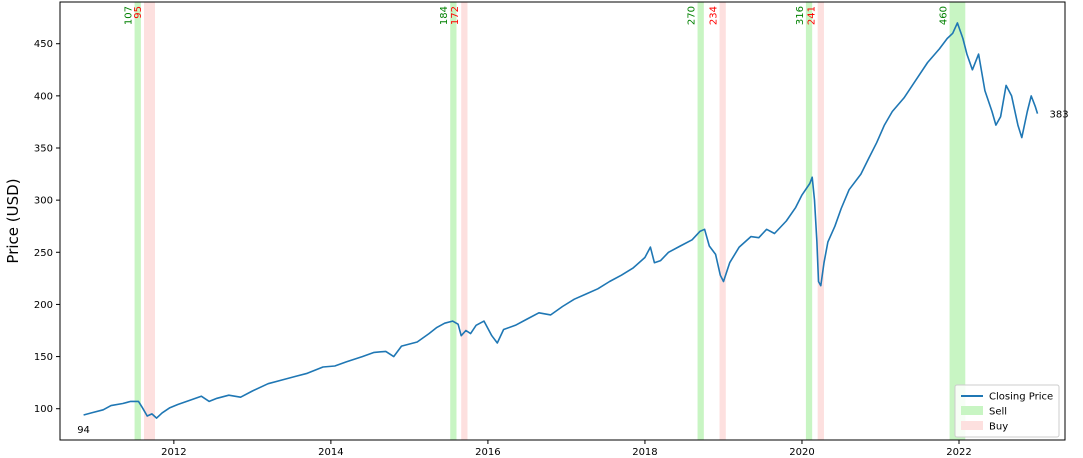  What do you see at coordinates (714, 15) in the screenshot?
I see `buy-window-label-2: 234` at bounding box center [714, 15].